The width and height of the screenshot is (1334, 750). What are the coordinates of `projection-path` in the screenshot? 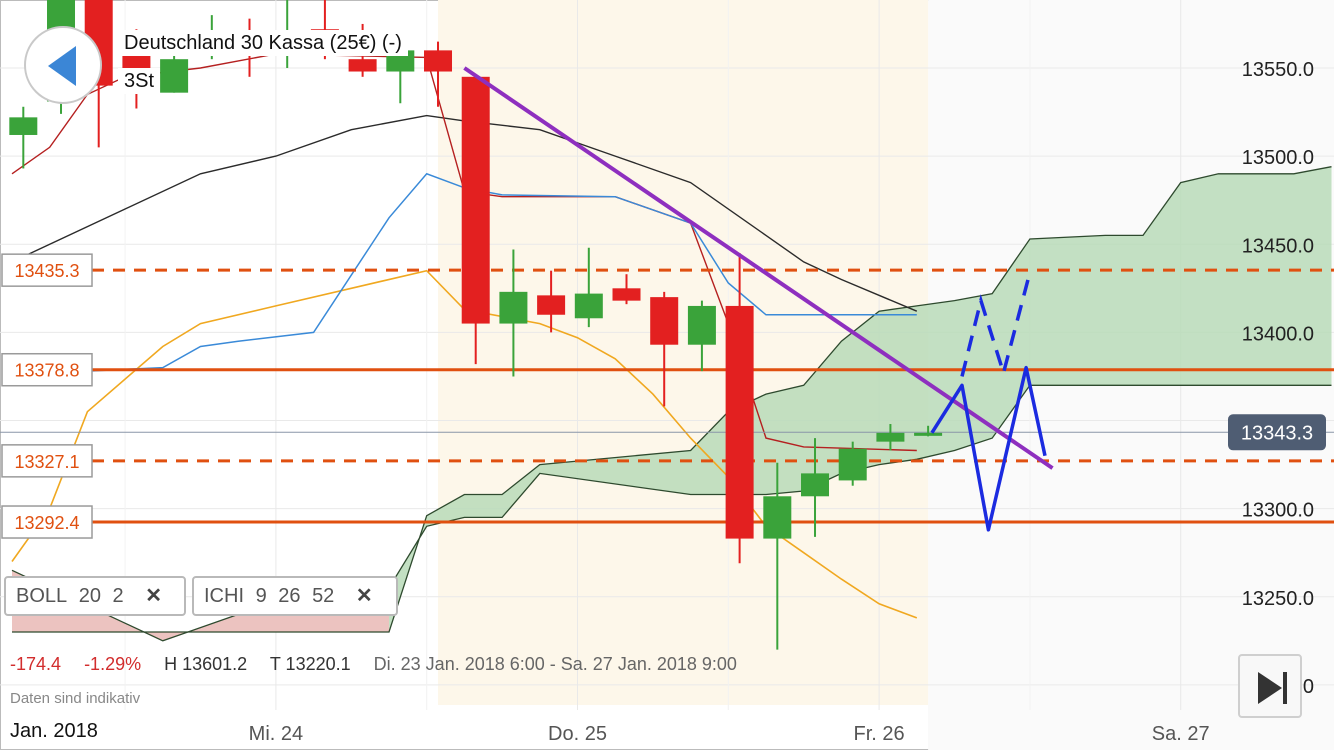 It's located at (988, 448).